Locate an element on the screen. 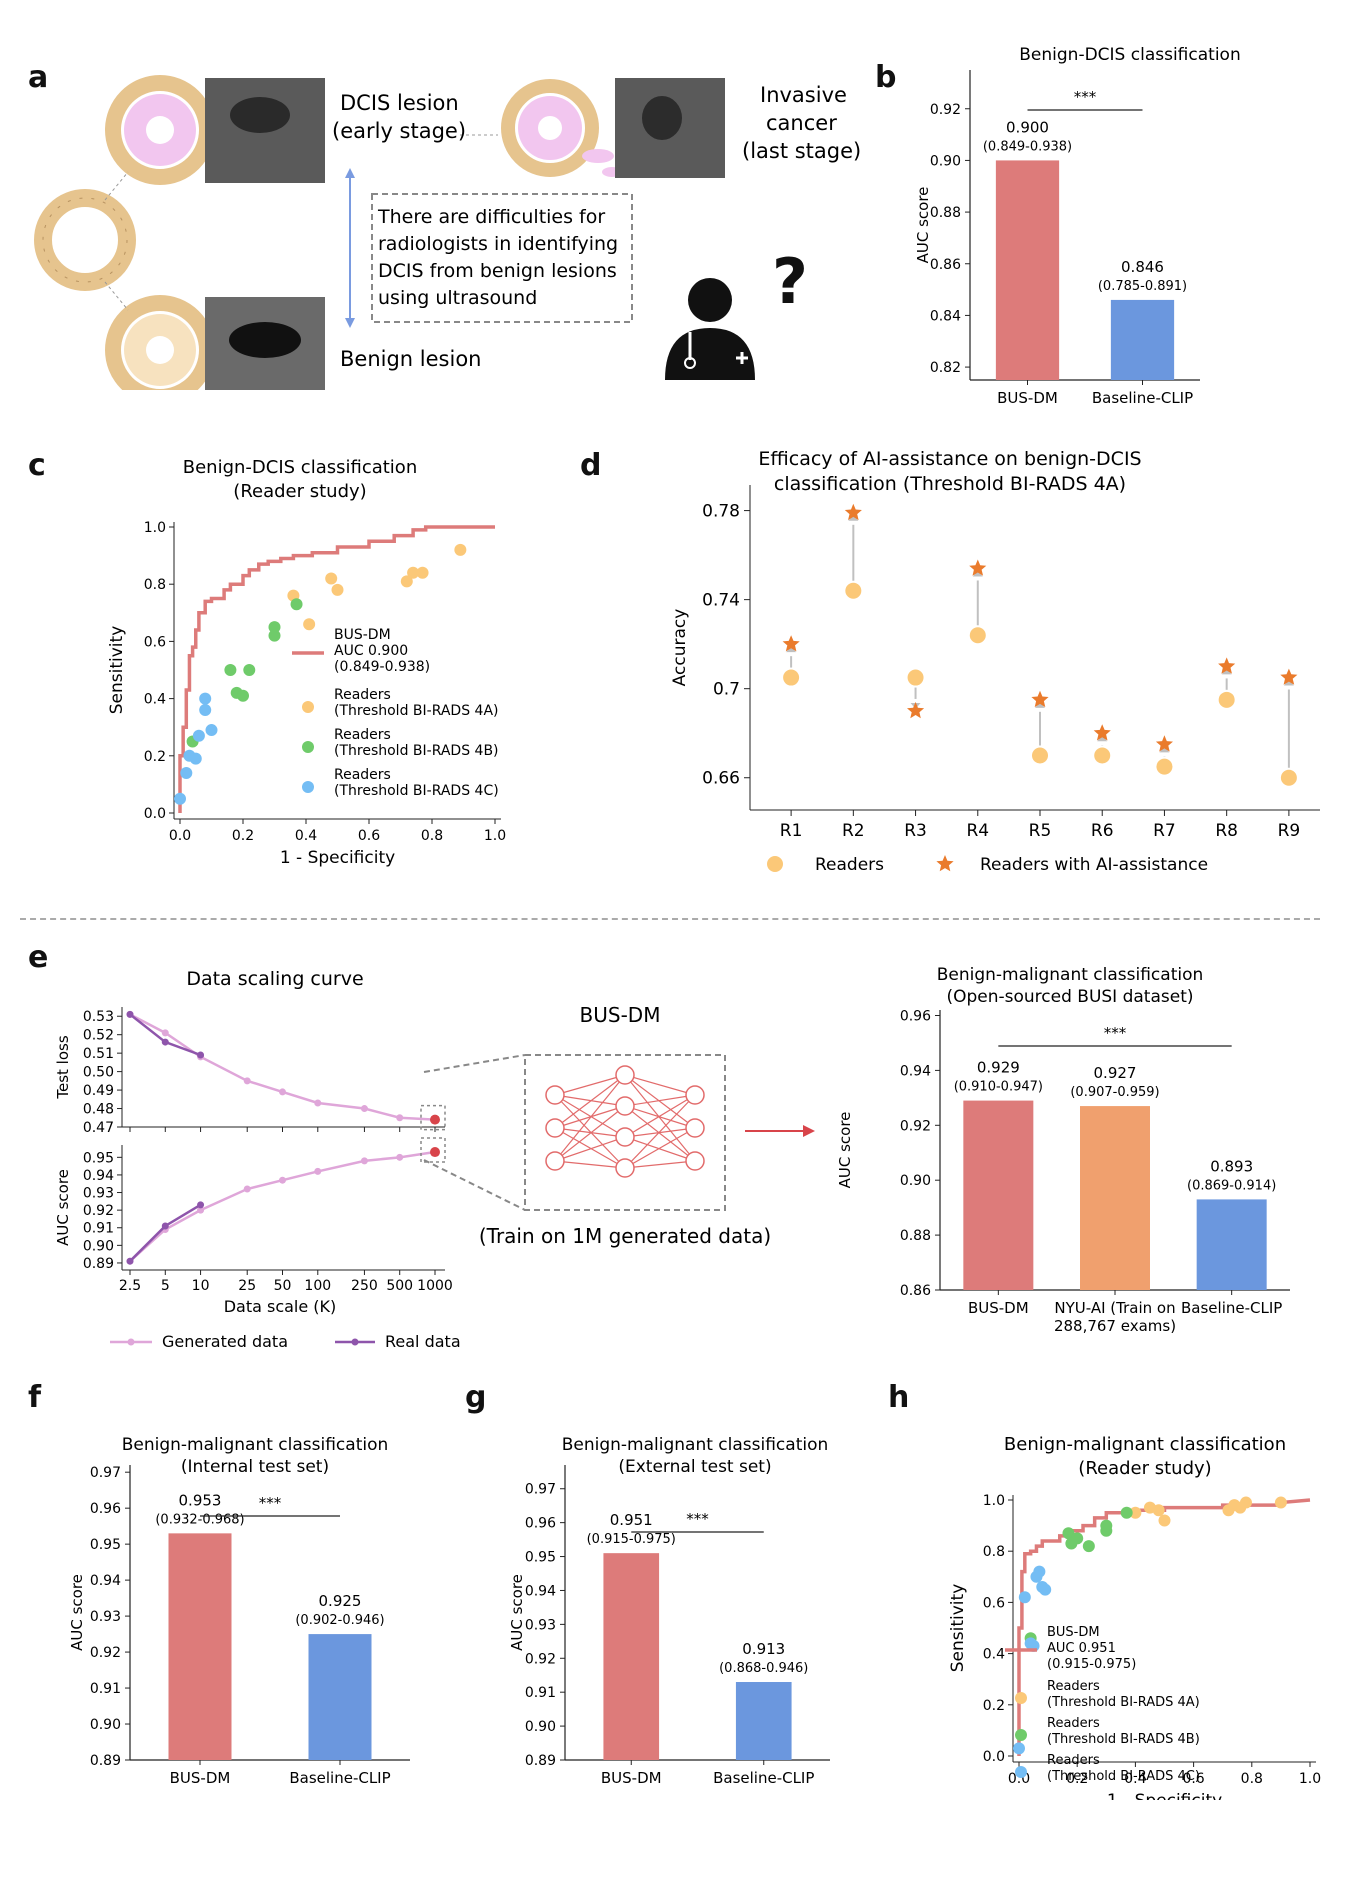  x-tick-label: 0.2 is located at coordinates (1077, 1779).